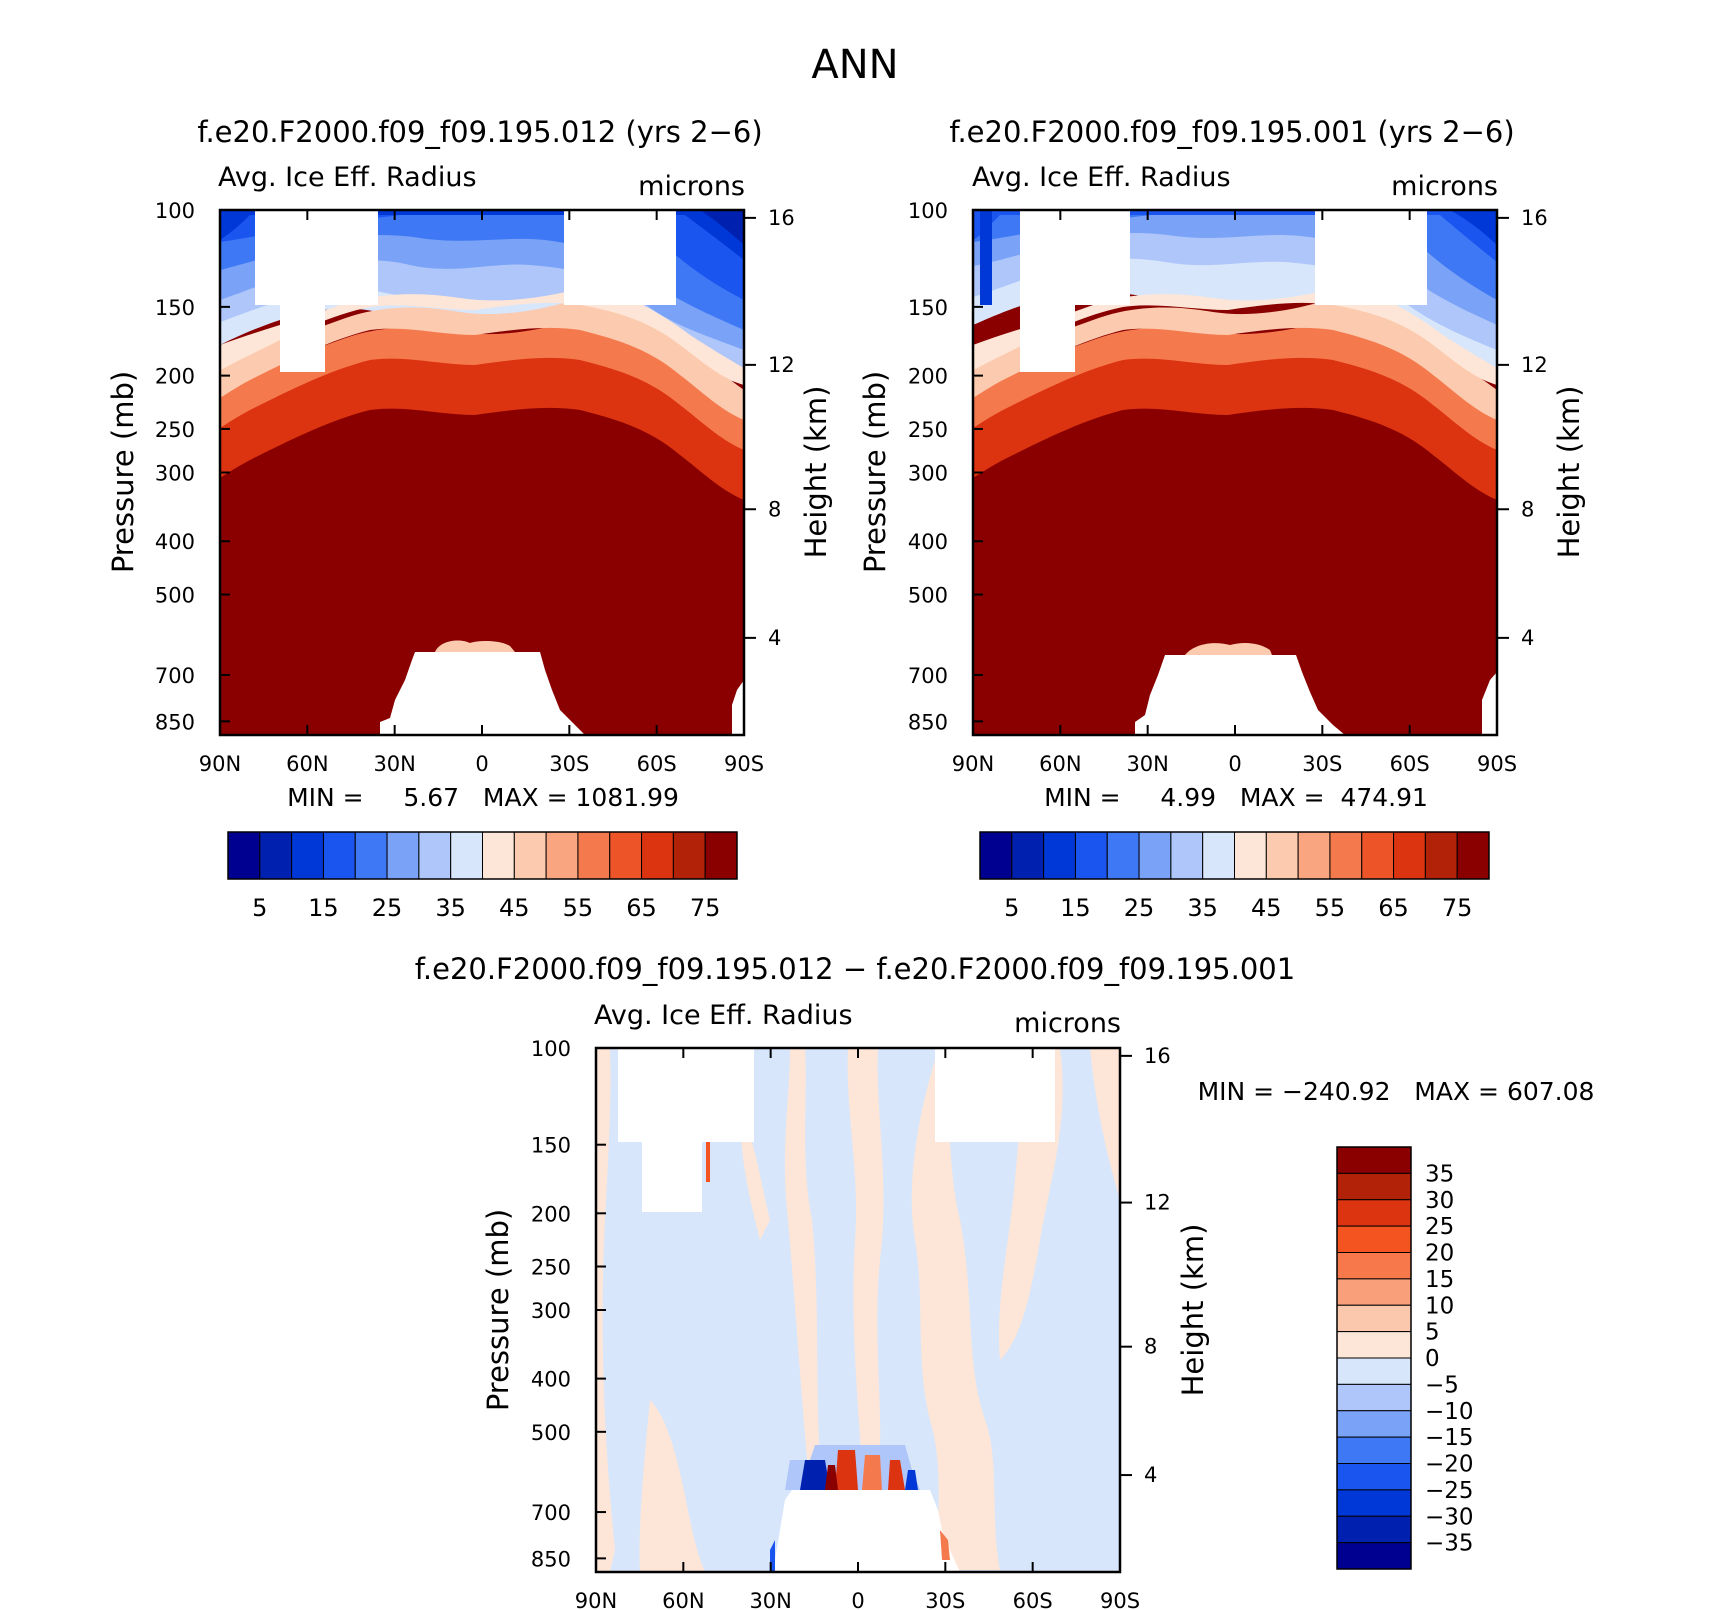 The width and height of the screenshot is (1710, 1610). I want to click on panel-3-y-ticks: 100 150 200 250 300 400 500 700 850, so click(568, 1304).